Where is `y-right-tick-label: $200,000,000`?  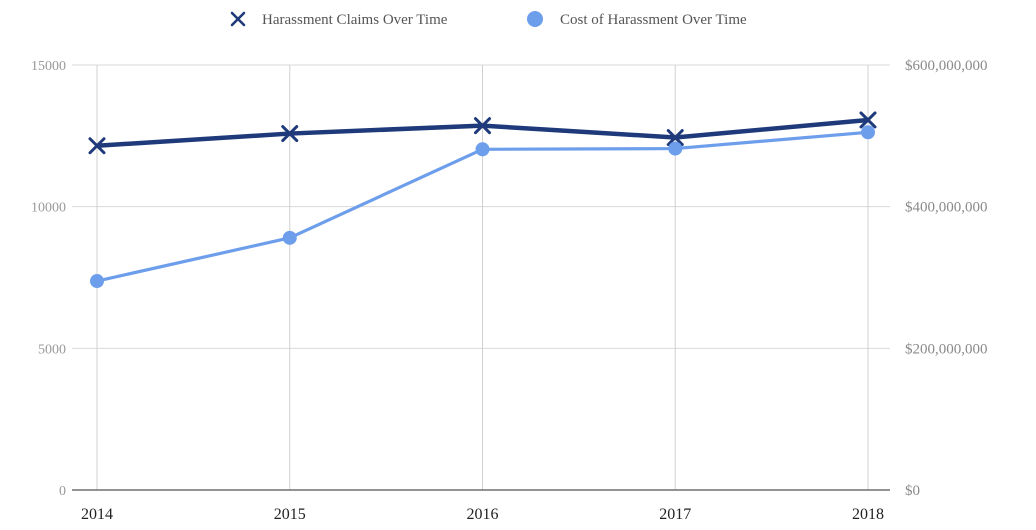
y-right-tick-label: $200,000,000 is located at coordinates (946, 349).